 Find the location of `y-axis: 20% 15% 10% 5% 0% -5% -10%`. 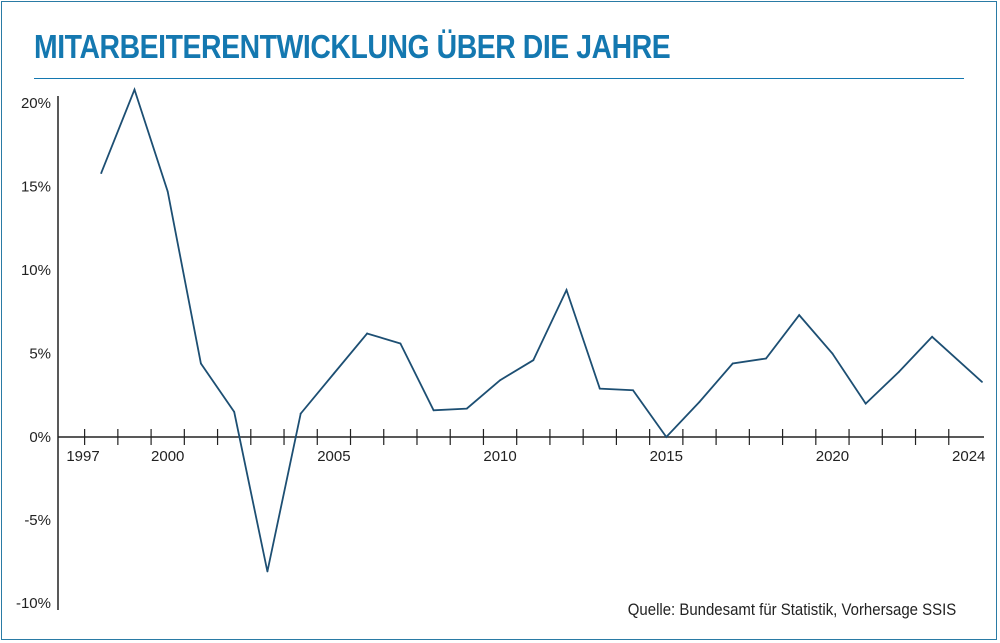

y-axis: 20% 15% 10% 5% 0% -5% -10% is located at coordinates (37, 353).